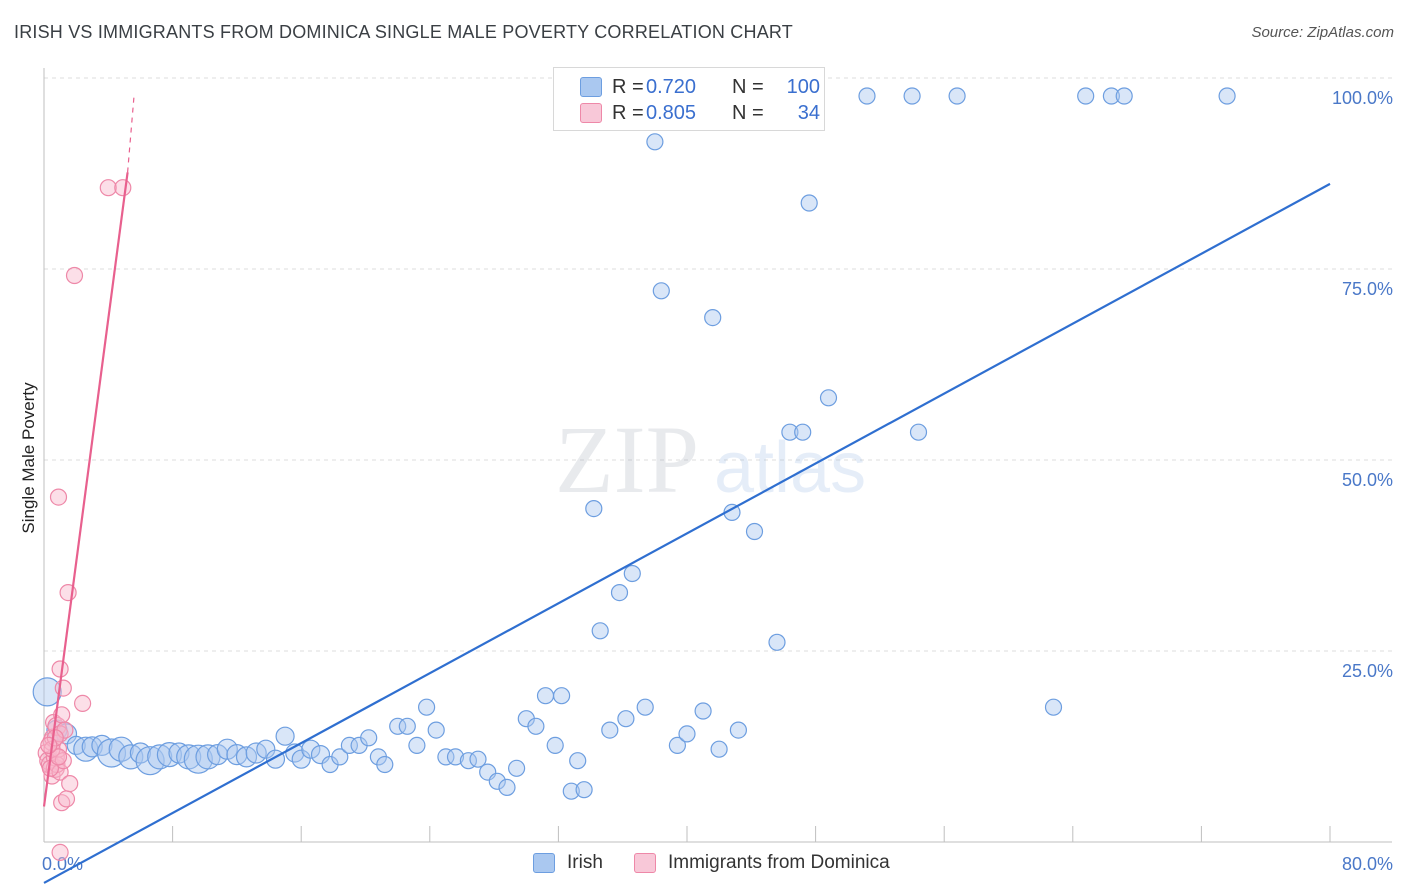  I want to click on bottom-legend-label-dominica: Immigrants from Dominica, so click(779, 862).